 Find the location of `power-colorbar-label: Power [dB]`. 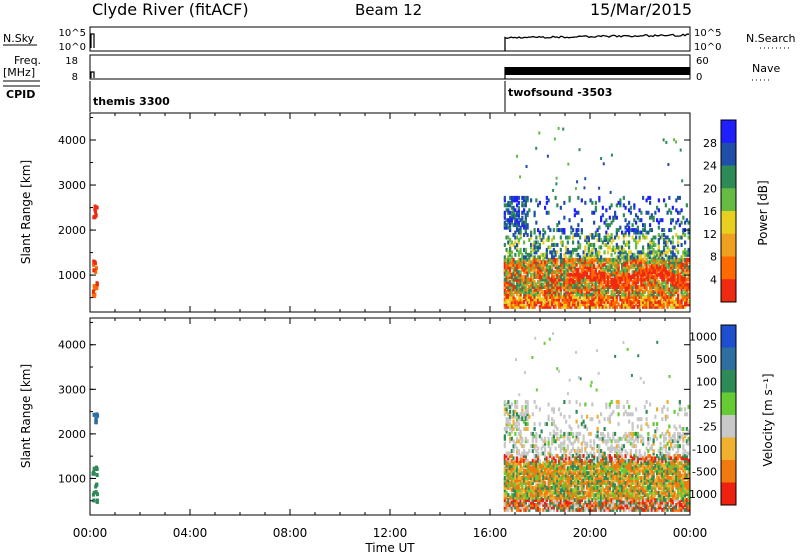

power-colorbar-label: Power [dB] is located at coordinates (763, 212).